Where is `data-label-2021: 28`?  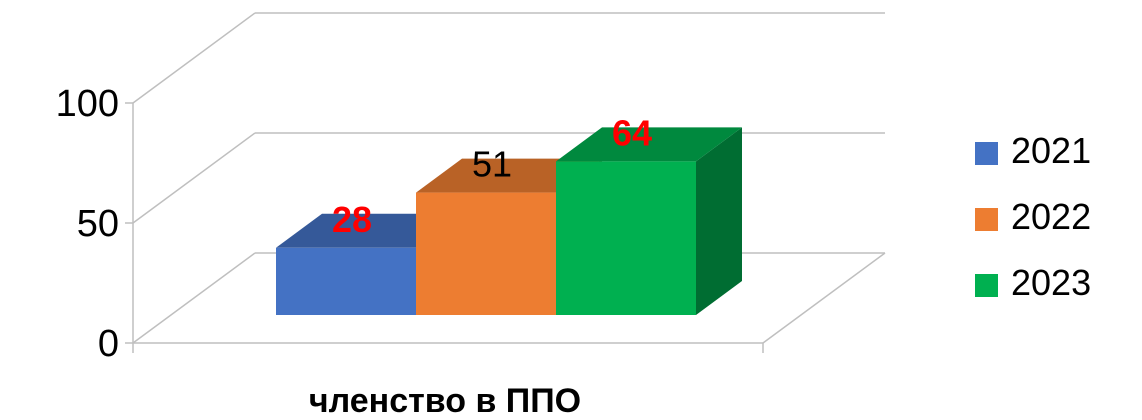
data-label-2021: 28 is located at coordinates (352, 219).